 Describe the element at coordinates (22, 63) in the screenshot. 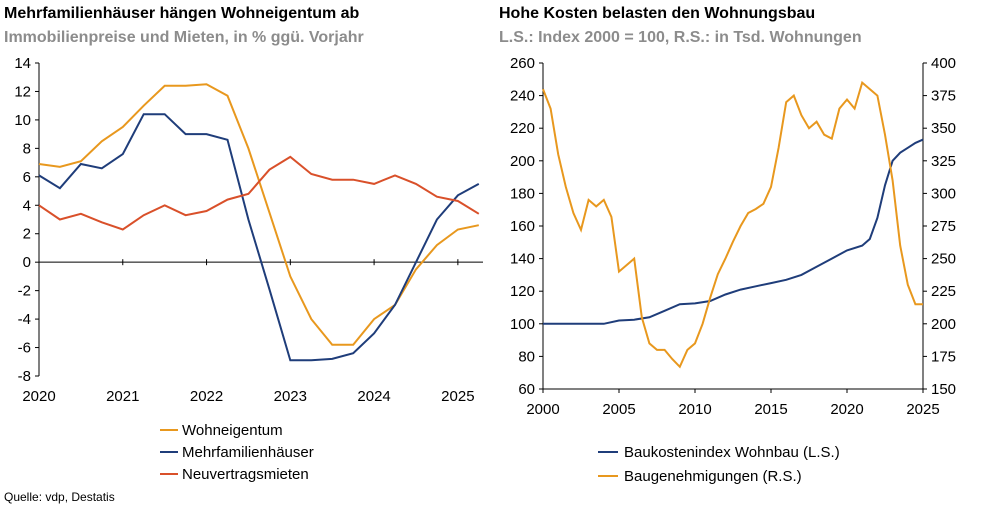

I see `left-y-tick-label: 14` at that location.